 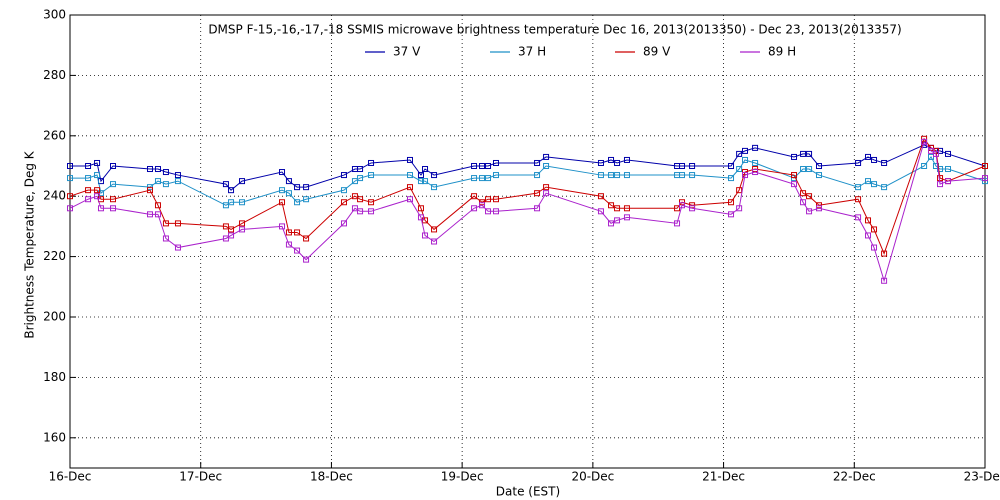 I want to click on y-tick-label: 280, so click(x=54, y=75).